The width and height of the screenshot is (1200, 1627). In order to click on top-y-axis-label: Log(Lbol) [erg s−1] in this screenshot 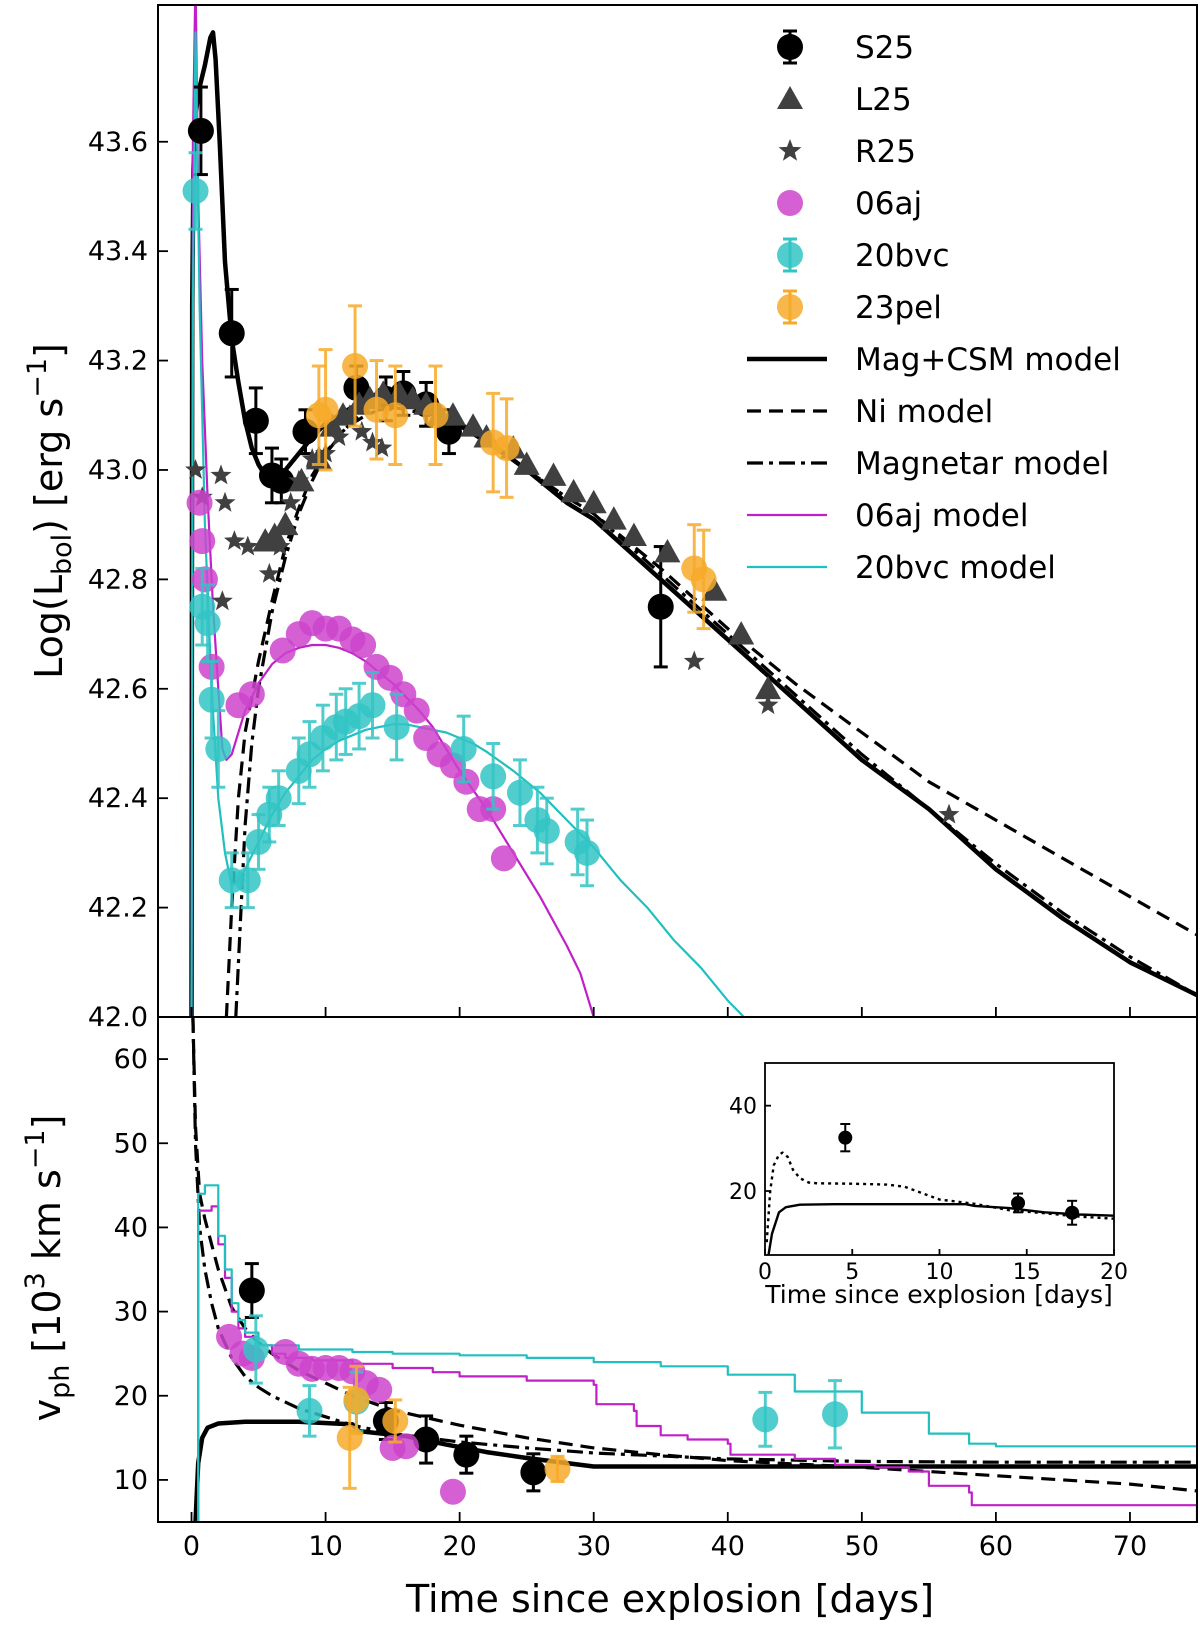, I will do `click(50, 511)`.